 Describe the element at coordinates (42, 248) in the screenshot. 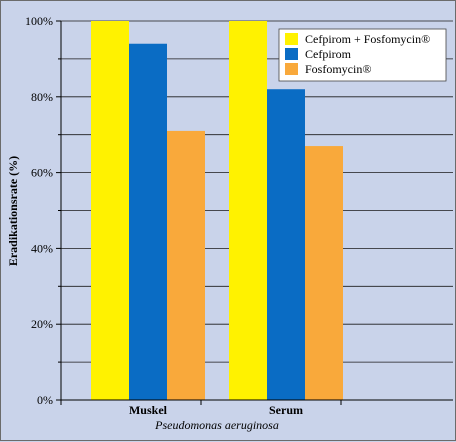

I see `y-tick-label: 40%` at that location.